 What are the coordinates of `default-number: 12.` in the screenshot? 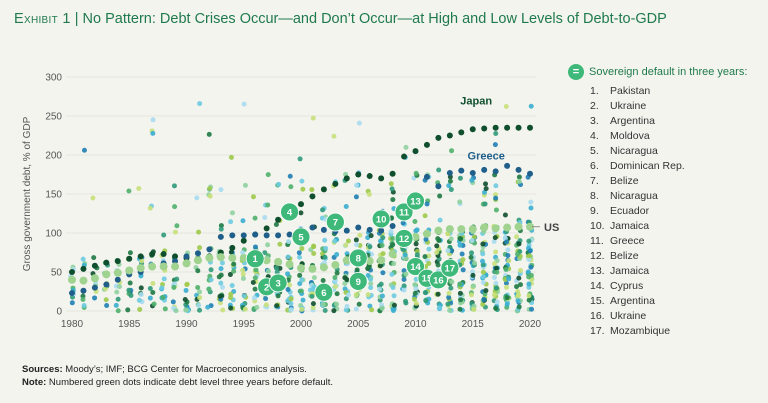 It's located at (597, 256).